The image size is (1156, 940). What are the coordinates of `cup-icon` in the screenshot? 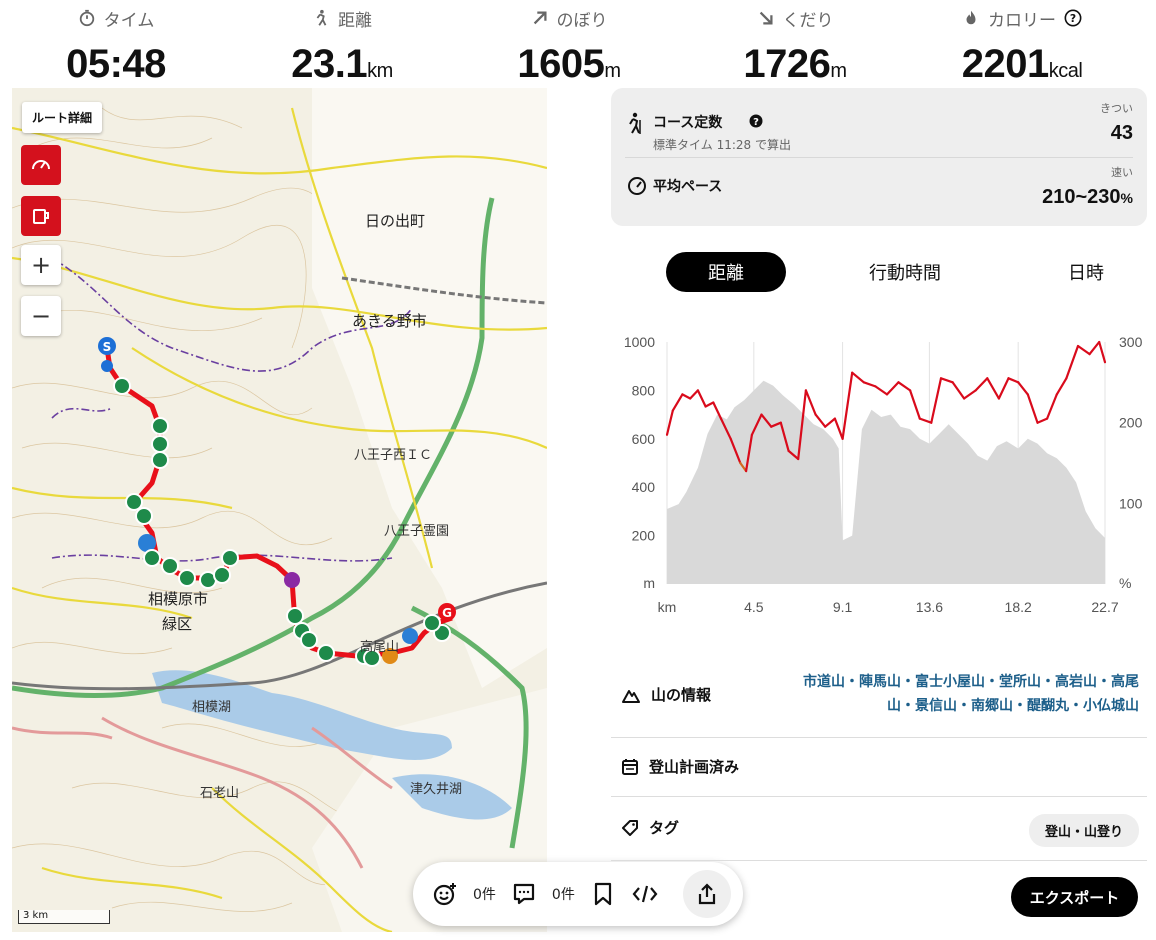 It's located at (41, 216).